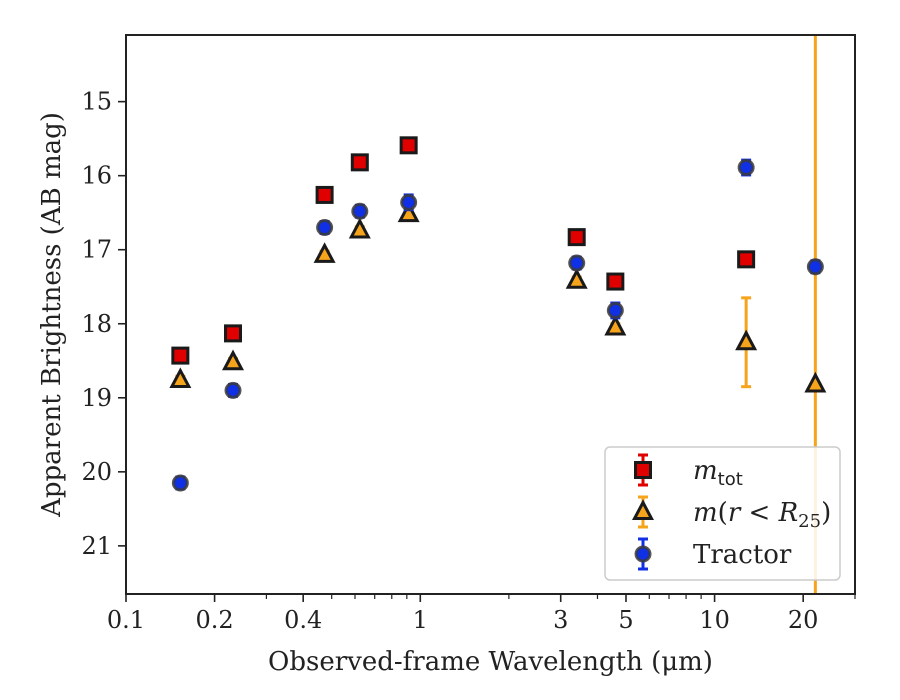 The image size is (900, 700). I want to click on legend-box, so click(722, 513).